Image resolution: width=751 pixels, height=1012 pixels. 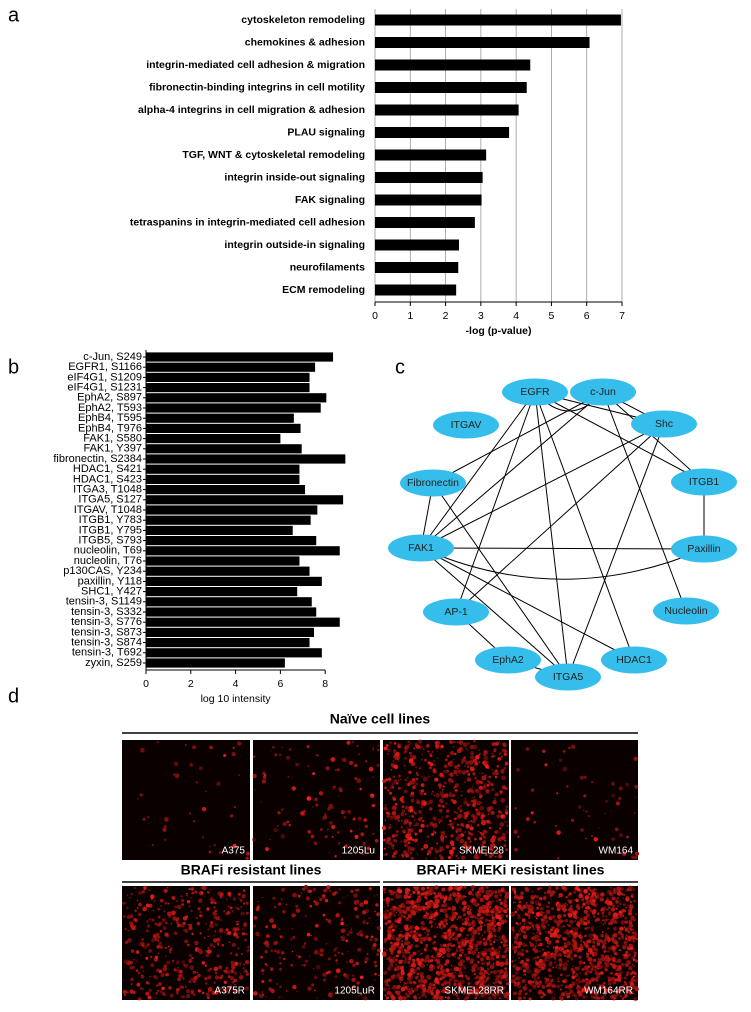 What do you see at coordinates (664, 424) in the screenshot?
I see `network-node` at bounding box center [664, 424].